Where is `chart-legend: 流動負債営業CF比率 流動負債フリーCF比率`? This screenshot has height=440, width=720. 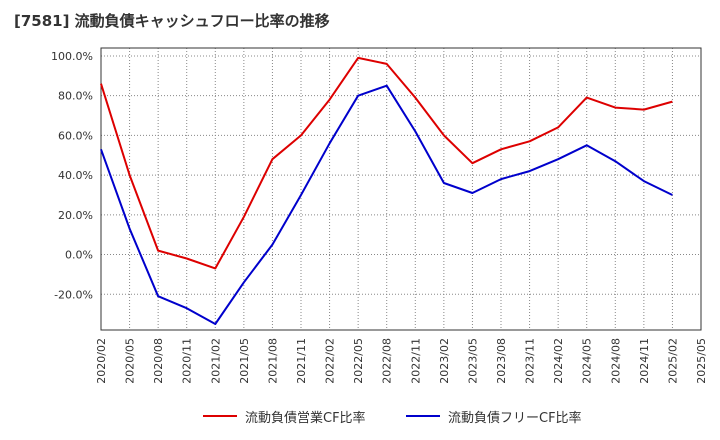
chart-legend: 流動負債営業CF比率 流動負債フリーCF比率 is located at coordinates (360, 416).